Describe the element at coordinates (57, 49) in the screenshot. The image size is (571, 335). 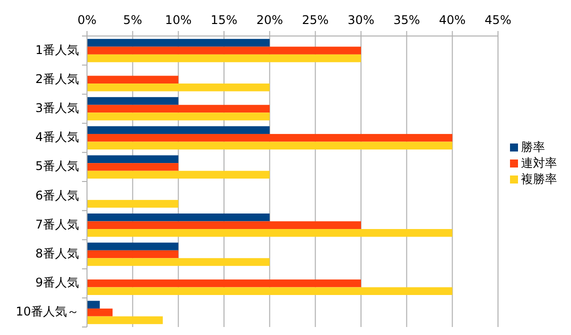
I see `y-tick-label: 1番人気` at that location.